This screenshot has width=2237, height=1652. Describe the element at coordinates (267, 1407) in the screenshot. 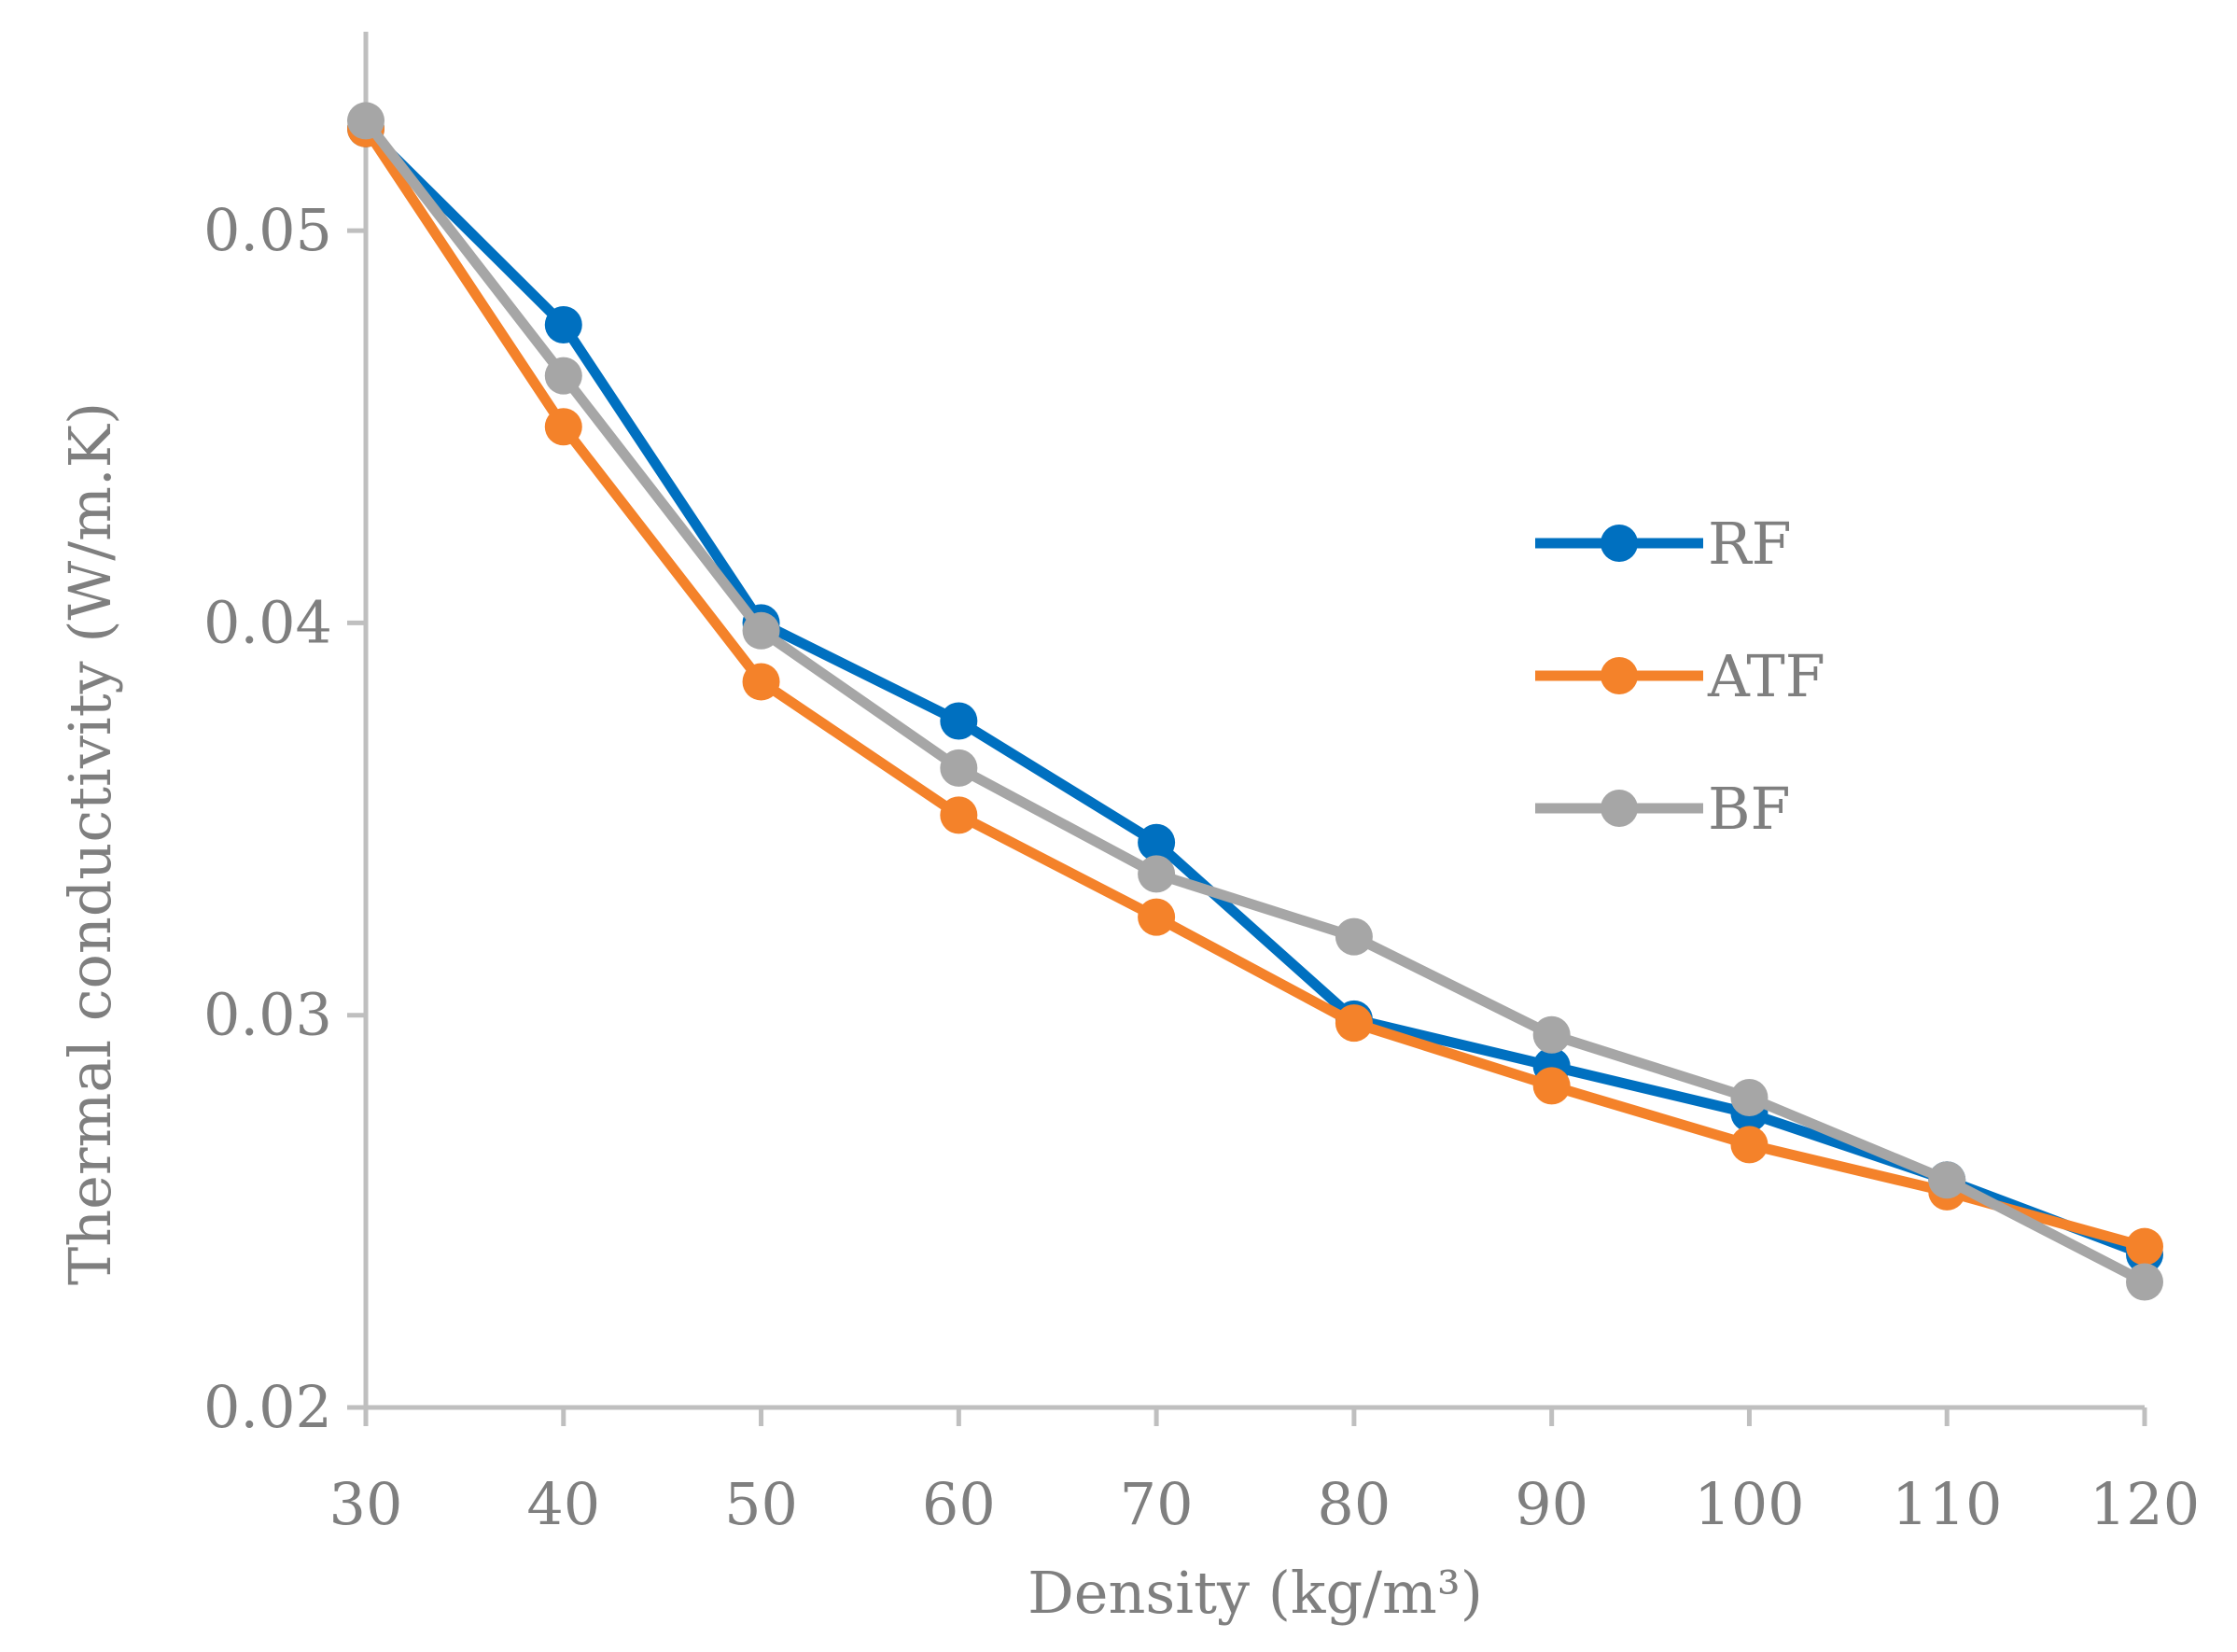

I see `y-tick-label: 0.02` at that location.